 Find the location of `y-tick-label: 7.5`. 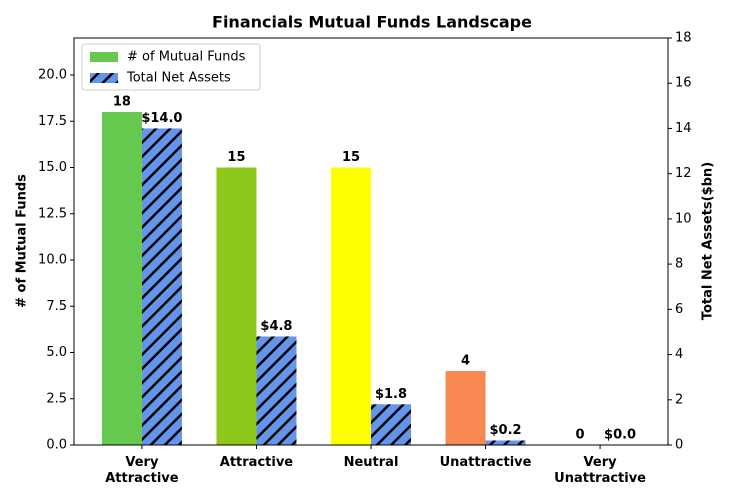

y-tick-label: 7.5 is located at coordinates (56, 306).